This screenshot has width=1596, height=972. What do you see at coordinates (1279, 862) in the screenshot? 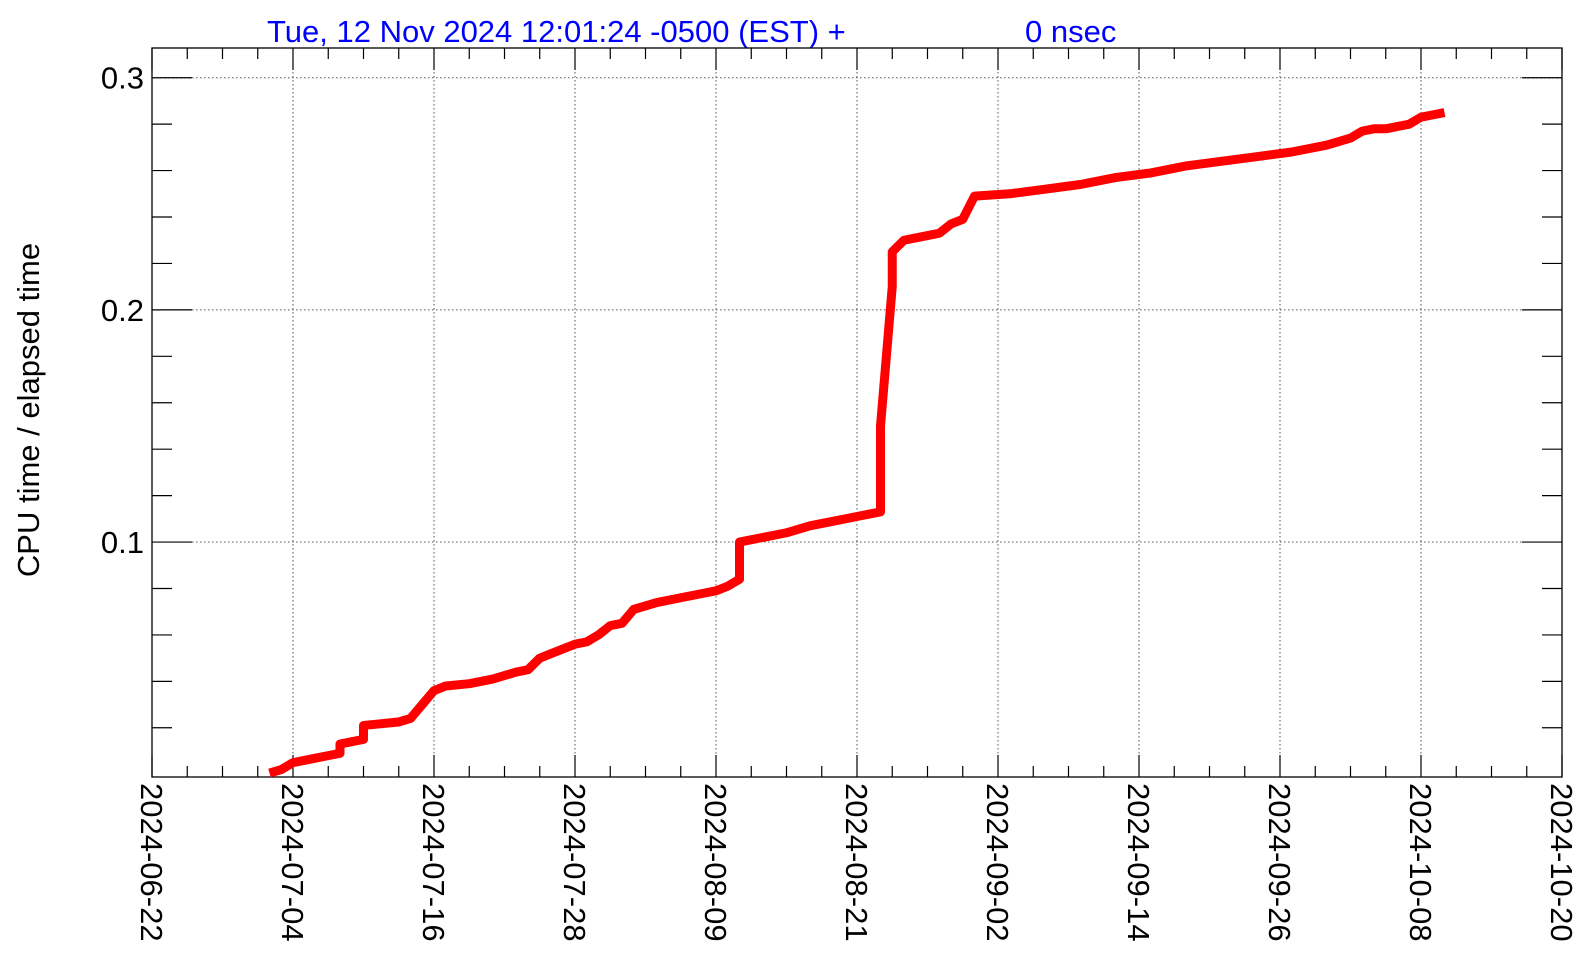
I see `x-tick-label: 2024-09-26` at bounding box center [1279, 862].